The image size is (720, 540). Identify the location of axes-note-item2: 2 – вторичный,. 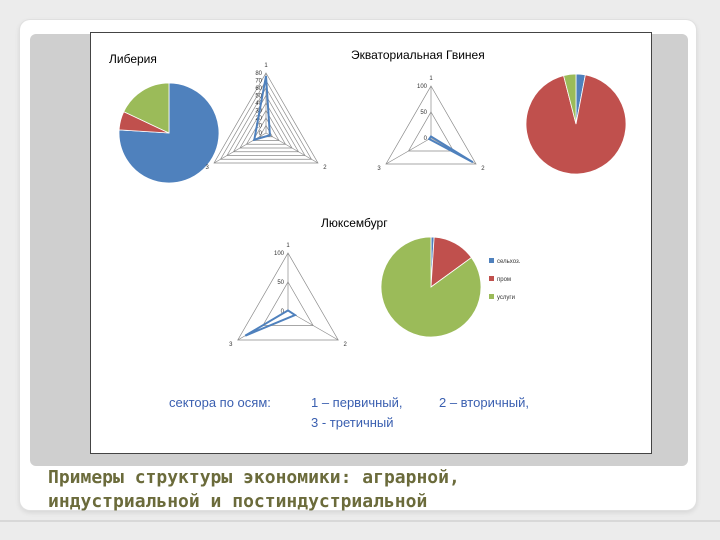
(484, 402).